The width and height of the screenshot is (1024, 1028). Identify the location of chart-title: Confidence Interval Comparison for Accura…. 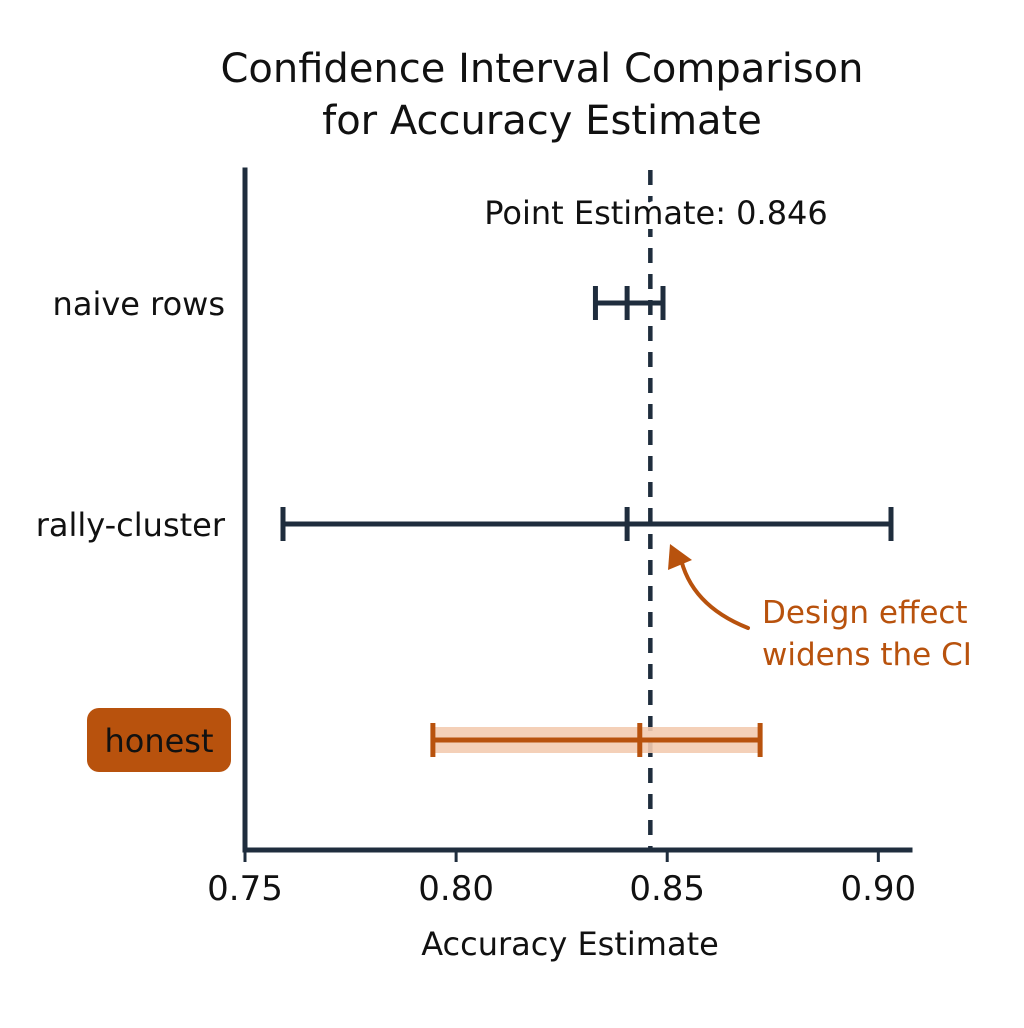
(541, 95).